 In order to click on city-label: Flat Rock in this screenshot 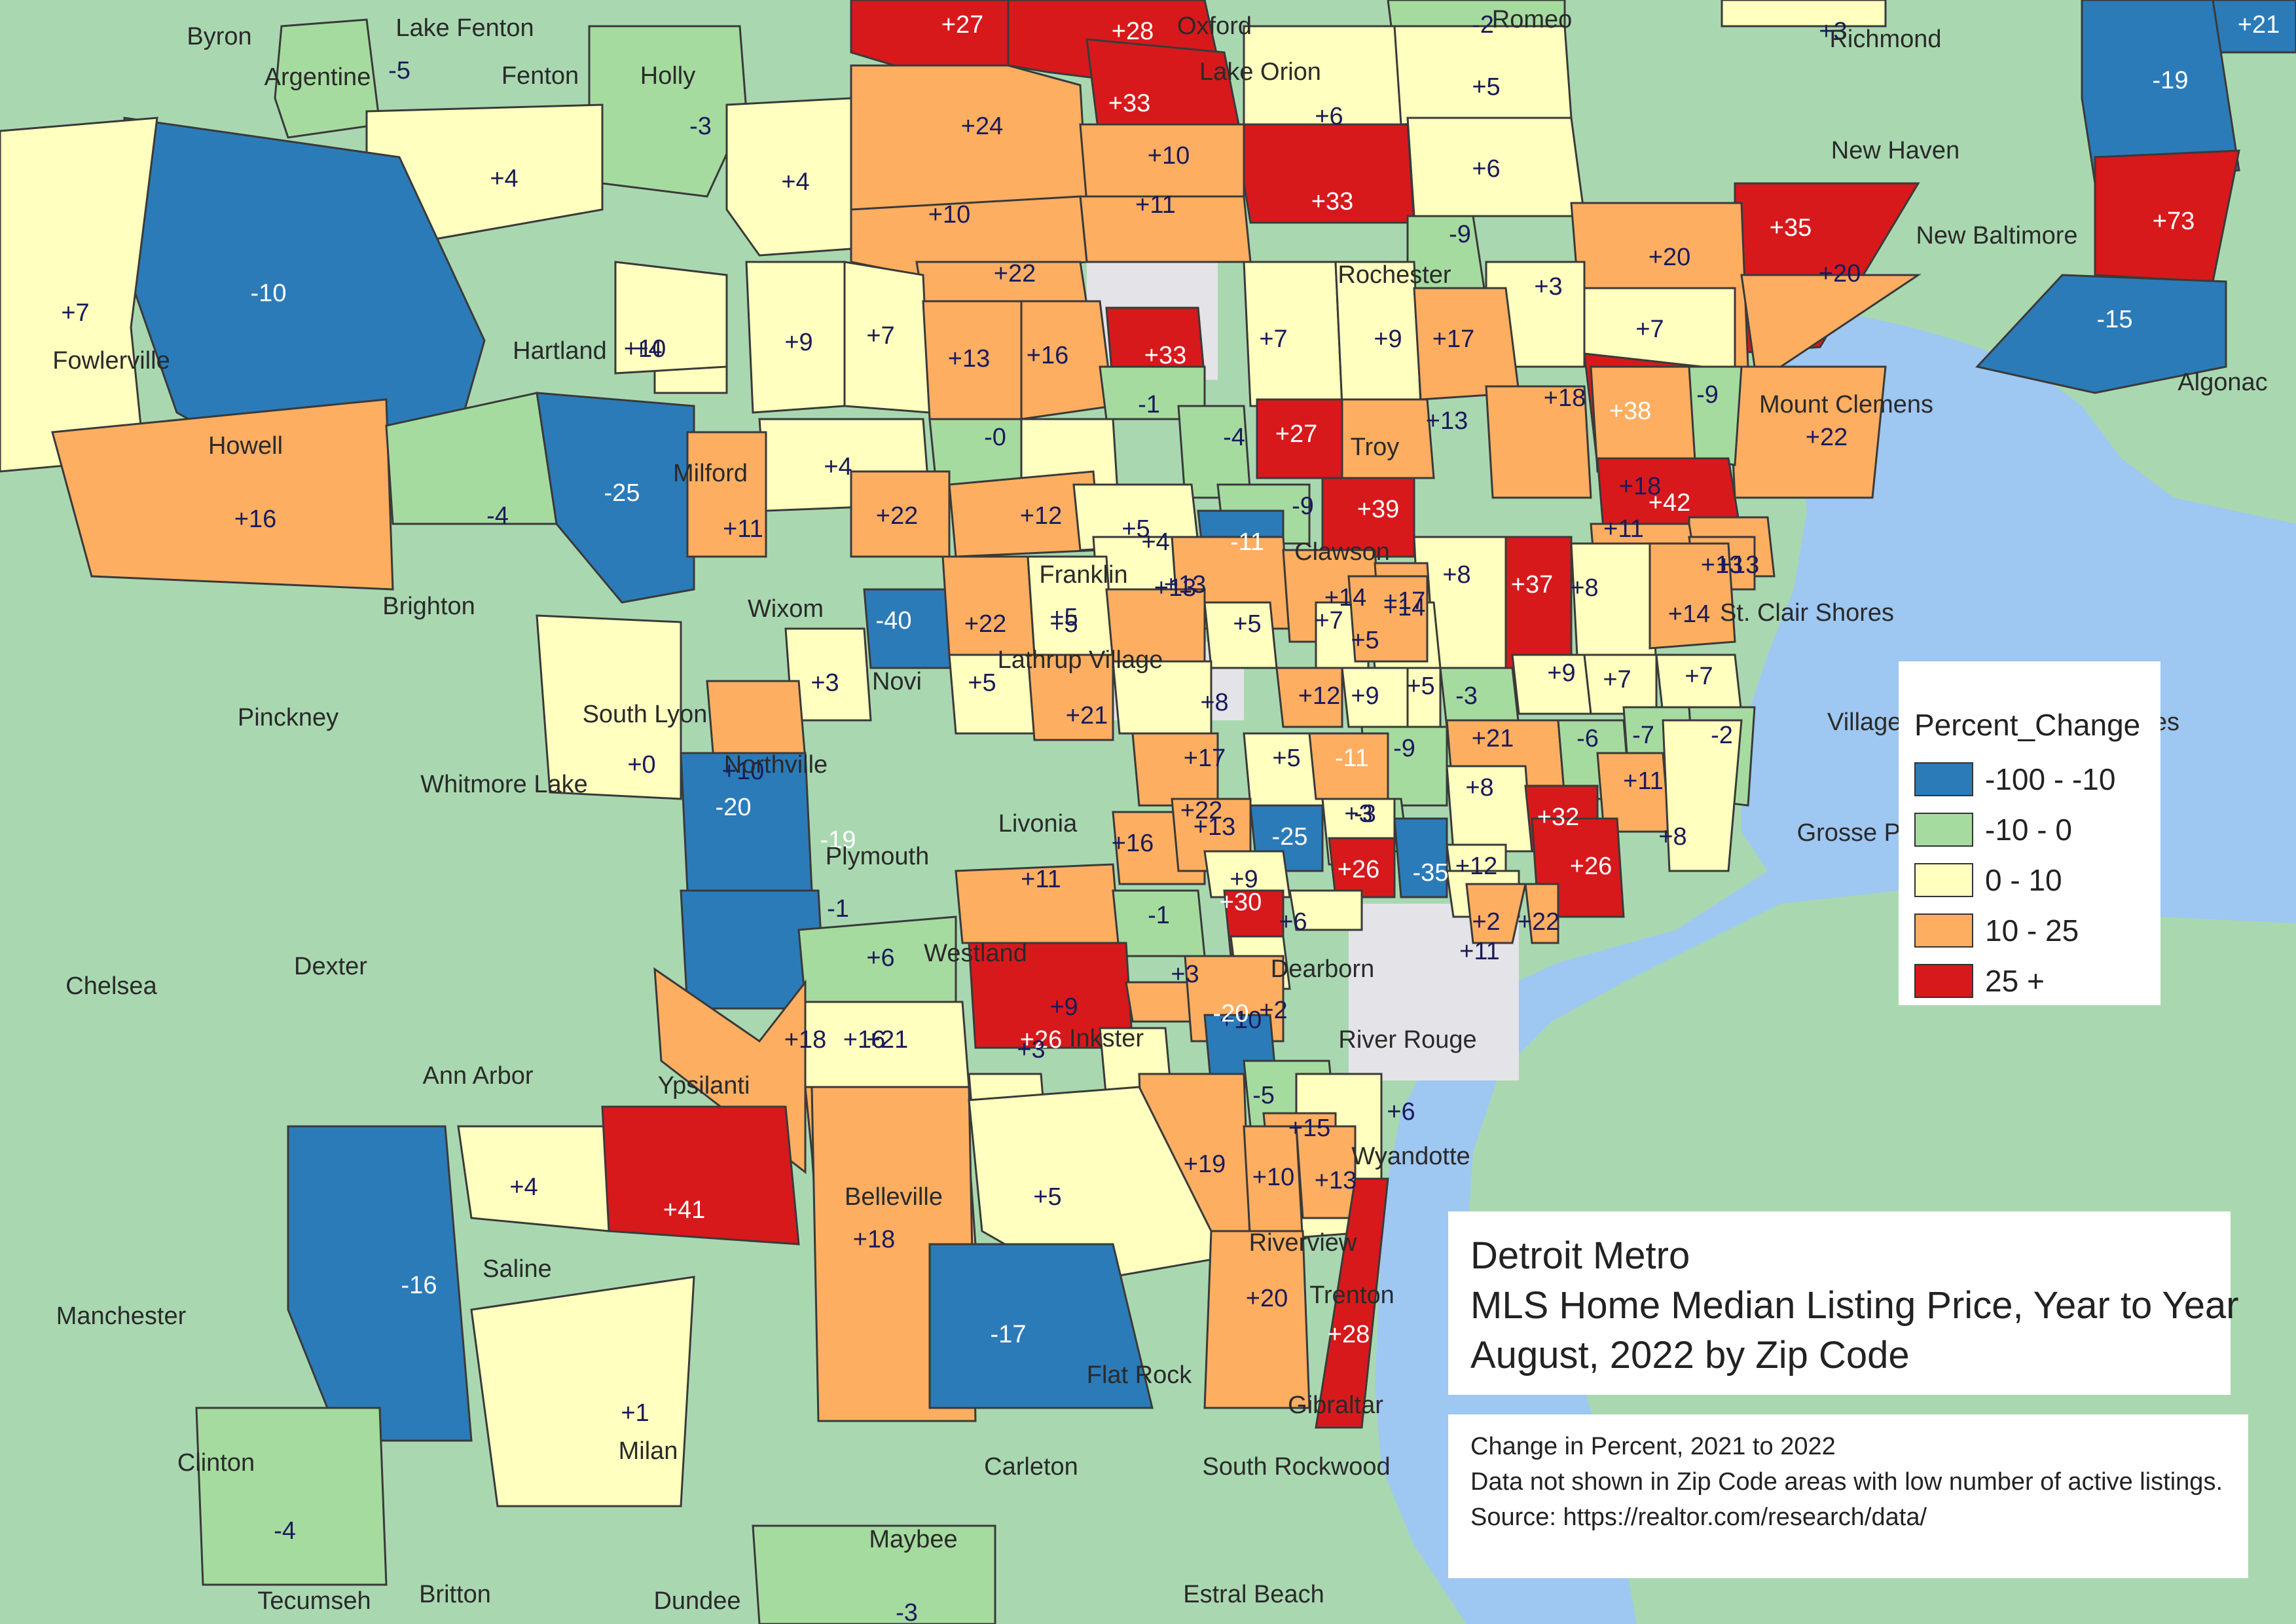, I will do `click(1139, 1375)`.